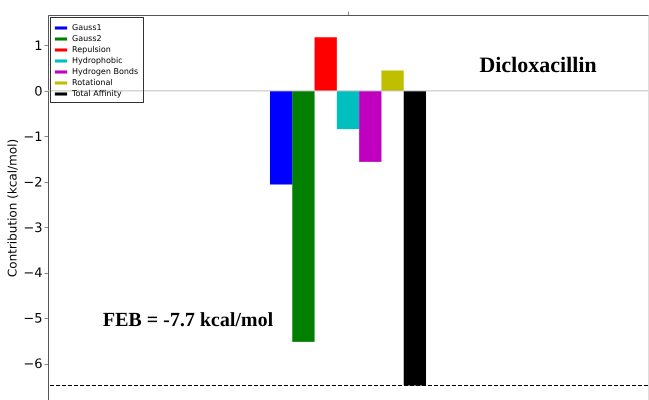 The width and height of the screenshot is (649, 400). What do you see at coordinates (87, 38) in the screenshot?
I see `legend-label: Gauss2` at bounding box center [87, 38].